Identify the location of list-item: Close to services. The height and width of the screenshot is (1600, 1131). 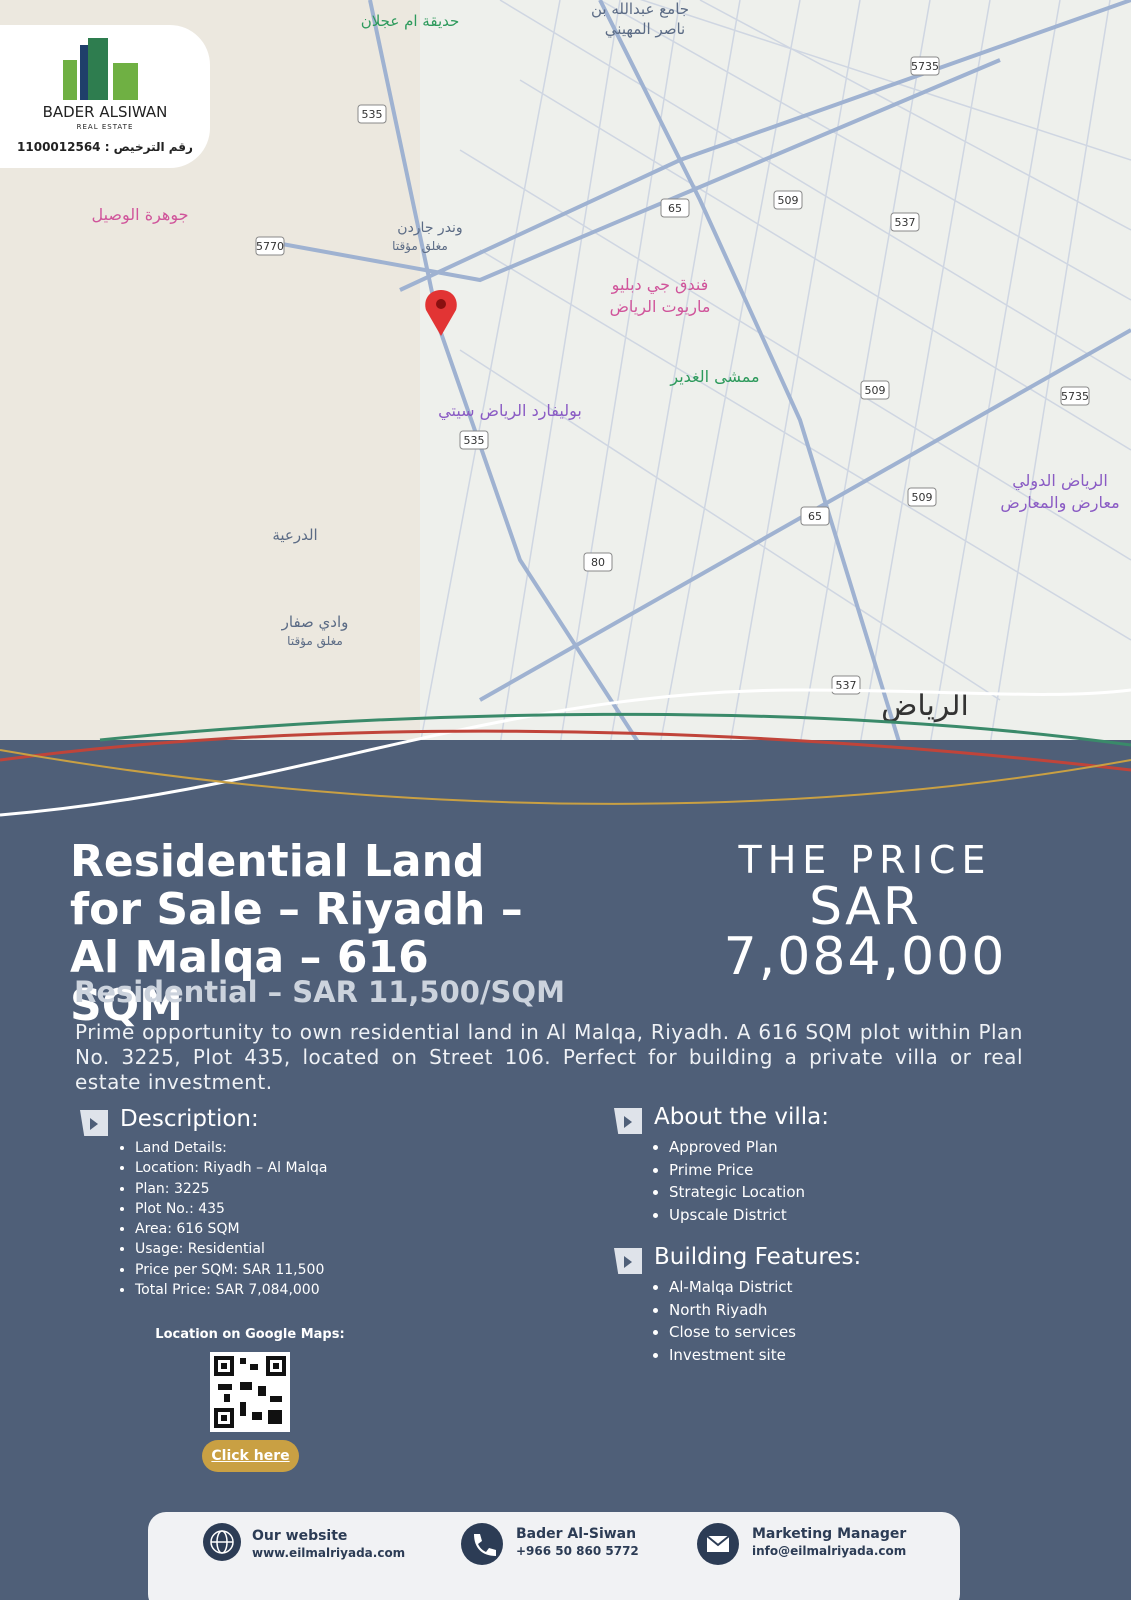
(765, 1332).